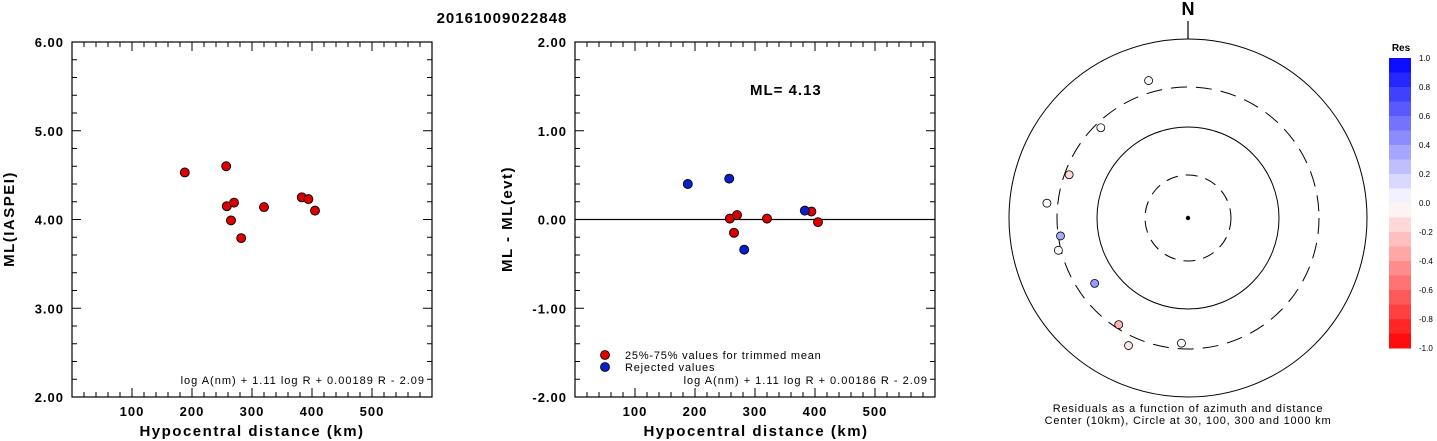 This screenshot has width=1437, height=441. I want to click on distance-circle-30km, so click(1188, 218).